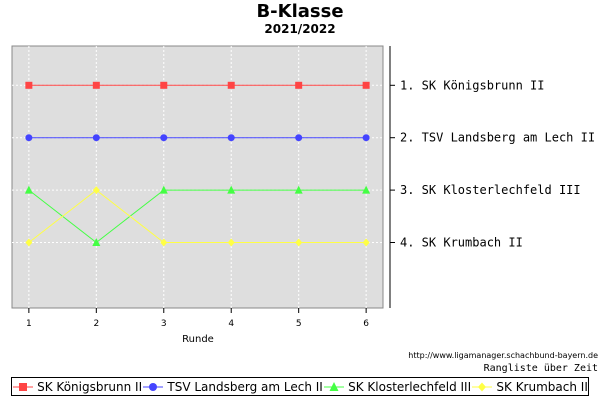 The width and height of the screenshot is (600, 400). Describe the element at coordinates (497, 138) in the screenshot. I see `rank-label: 2. TSV Landsberg am Lech II` at that location.